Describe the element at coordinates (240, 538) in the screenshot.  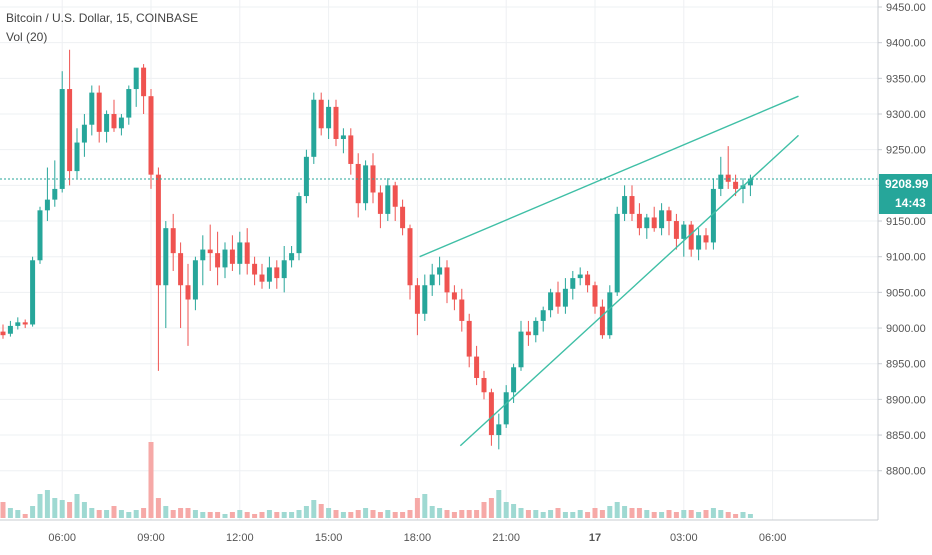
I see `time-tick-label: 12:00` at that location.